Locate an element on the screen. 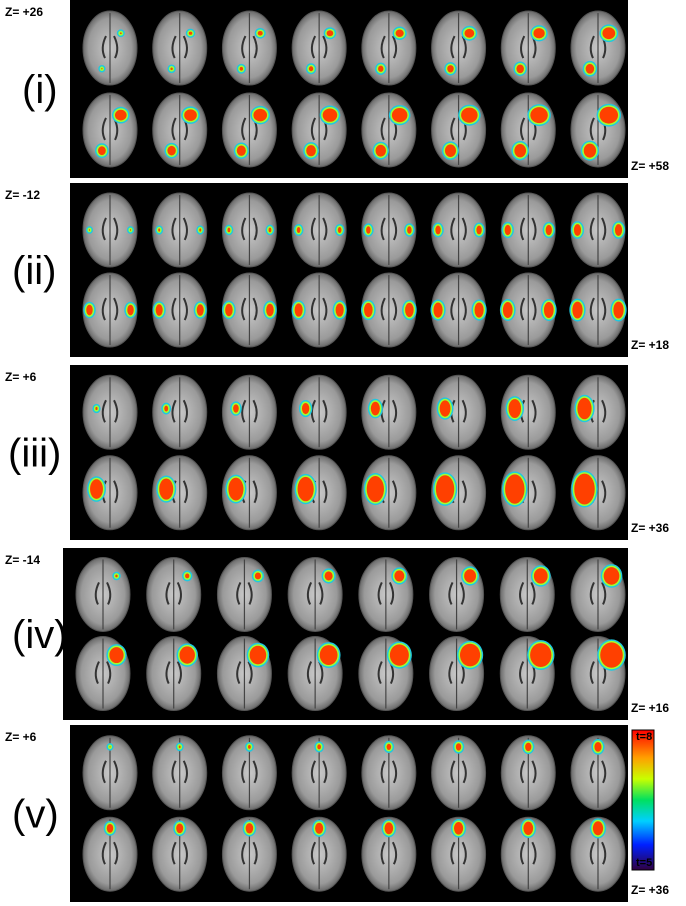 Image resolution: width=686 pixels, height=906 pixels. z-top-label: Z= +6 is located at coordinates (21, 377).